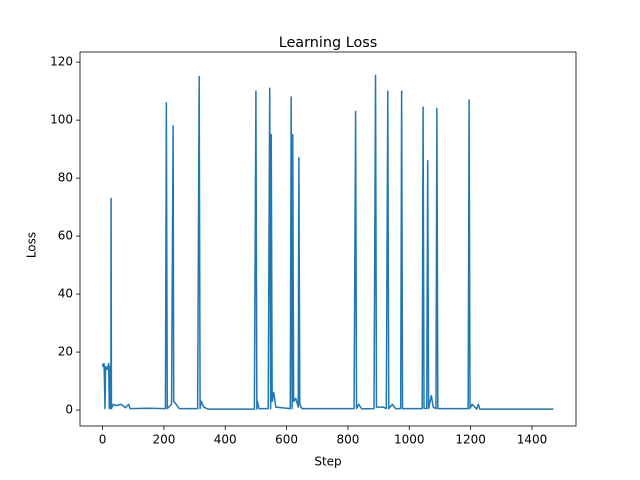  What do you see at coordinates (61, 62) in the screenshot?
I see `y-tick-label: 120` at bounding box center [61, 62].